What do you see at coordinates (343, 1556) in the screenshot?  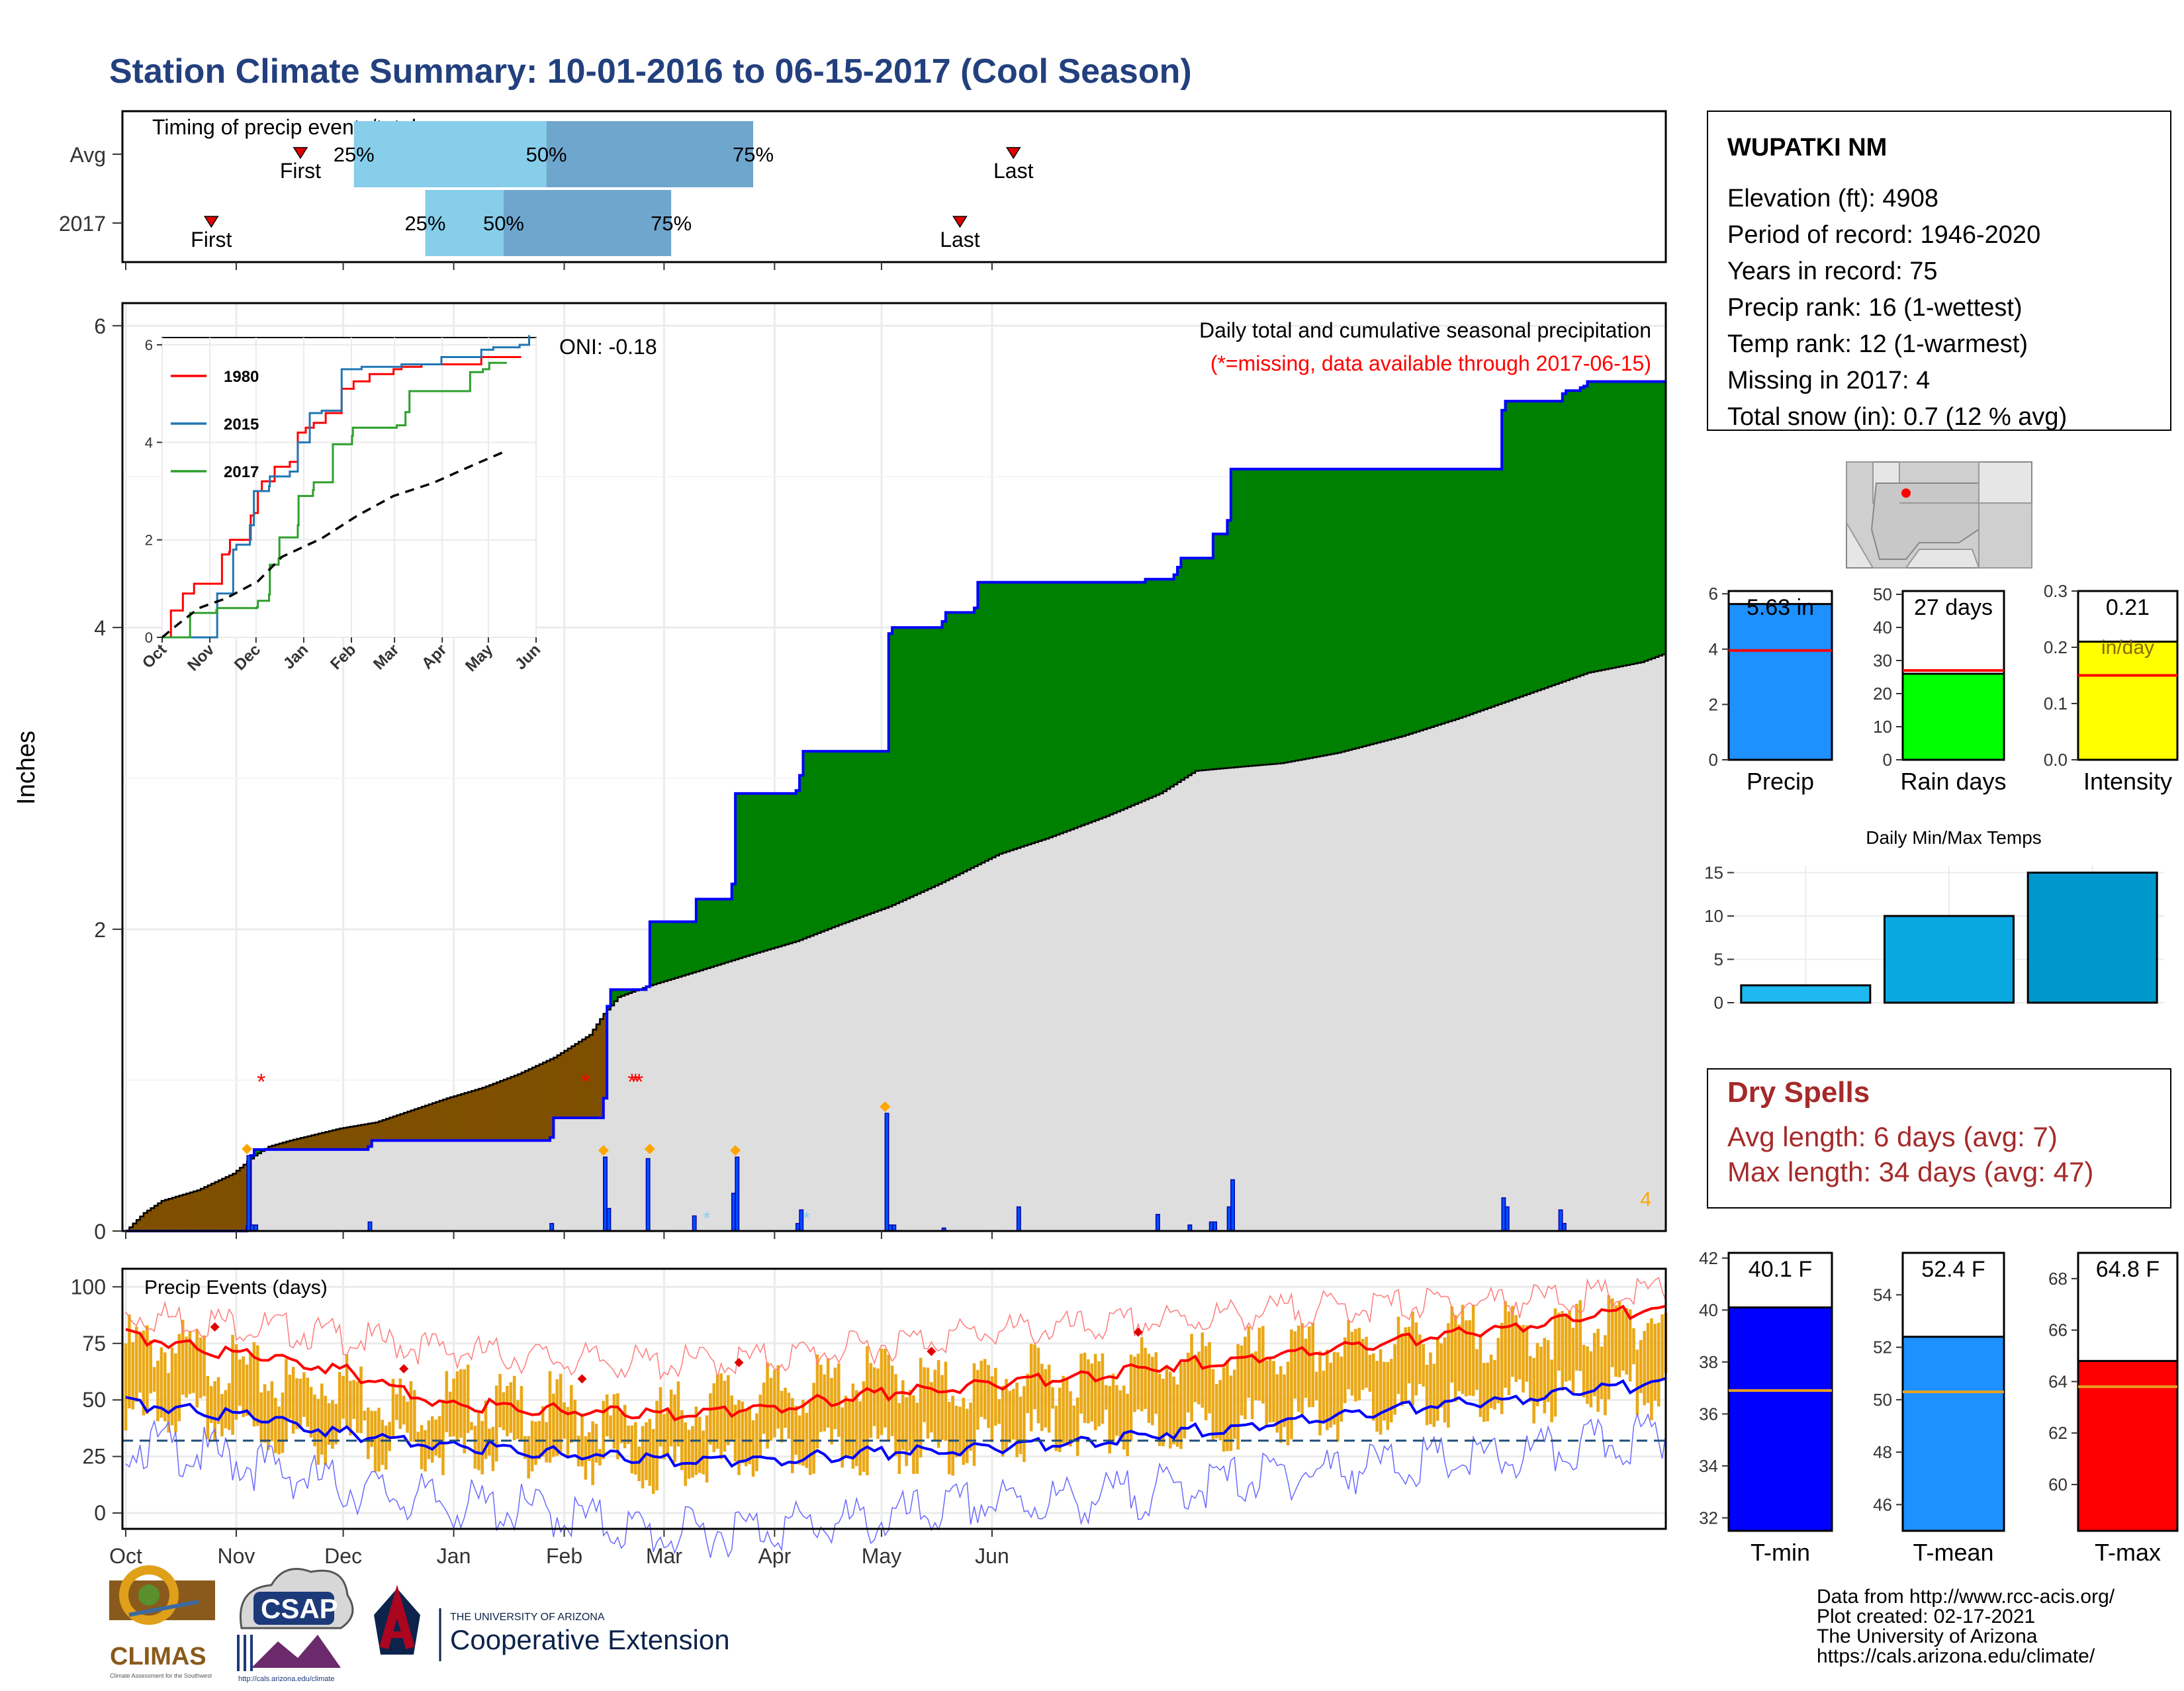 I see `month-tick-label: Dec` at bounding box center [343, 1556].